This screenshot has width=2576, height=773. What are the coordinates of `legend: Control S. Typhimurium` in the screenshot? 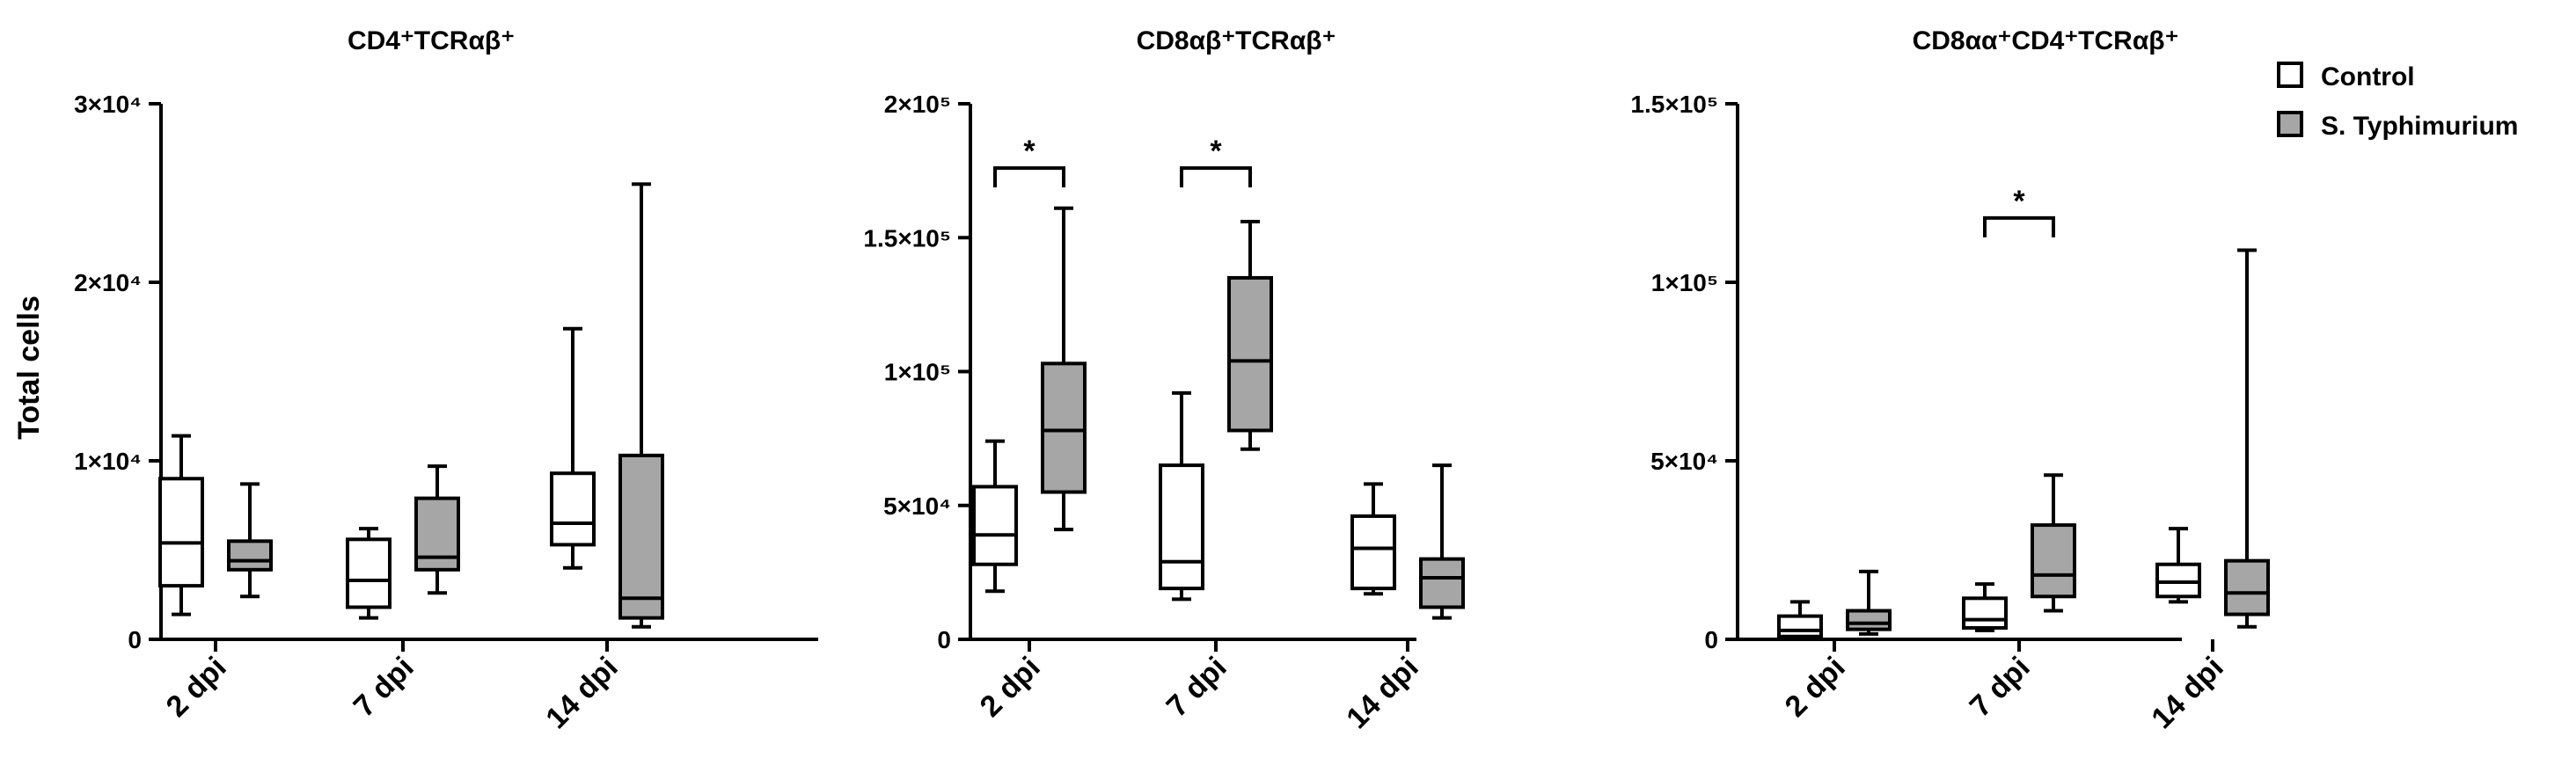 It's located at (2397, 101).